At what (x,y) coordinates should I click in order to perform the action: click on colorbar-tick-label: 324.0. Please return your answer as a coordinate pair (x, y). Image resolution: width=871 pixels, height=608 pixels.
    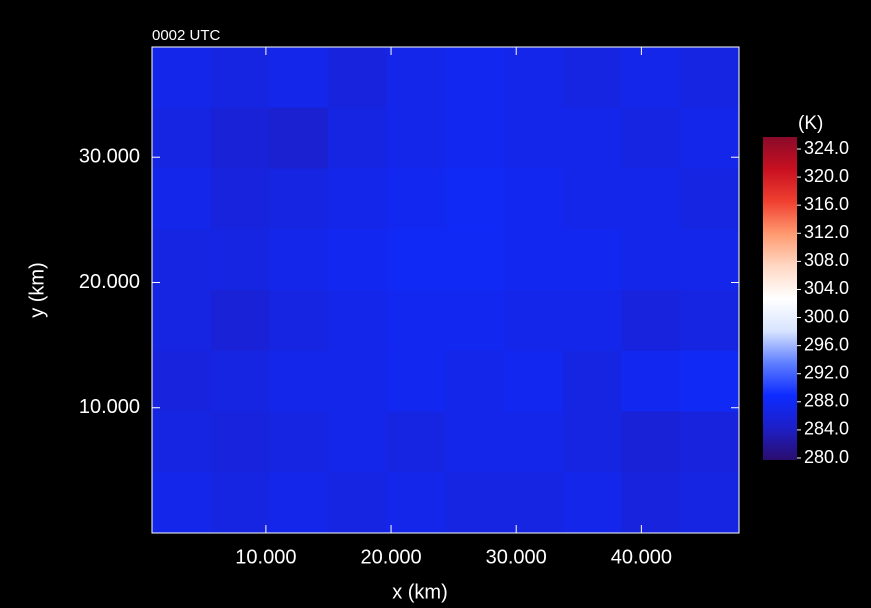
    Looking at the image, I should click on (826, 148).